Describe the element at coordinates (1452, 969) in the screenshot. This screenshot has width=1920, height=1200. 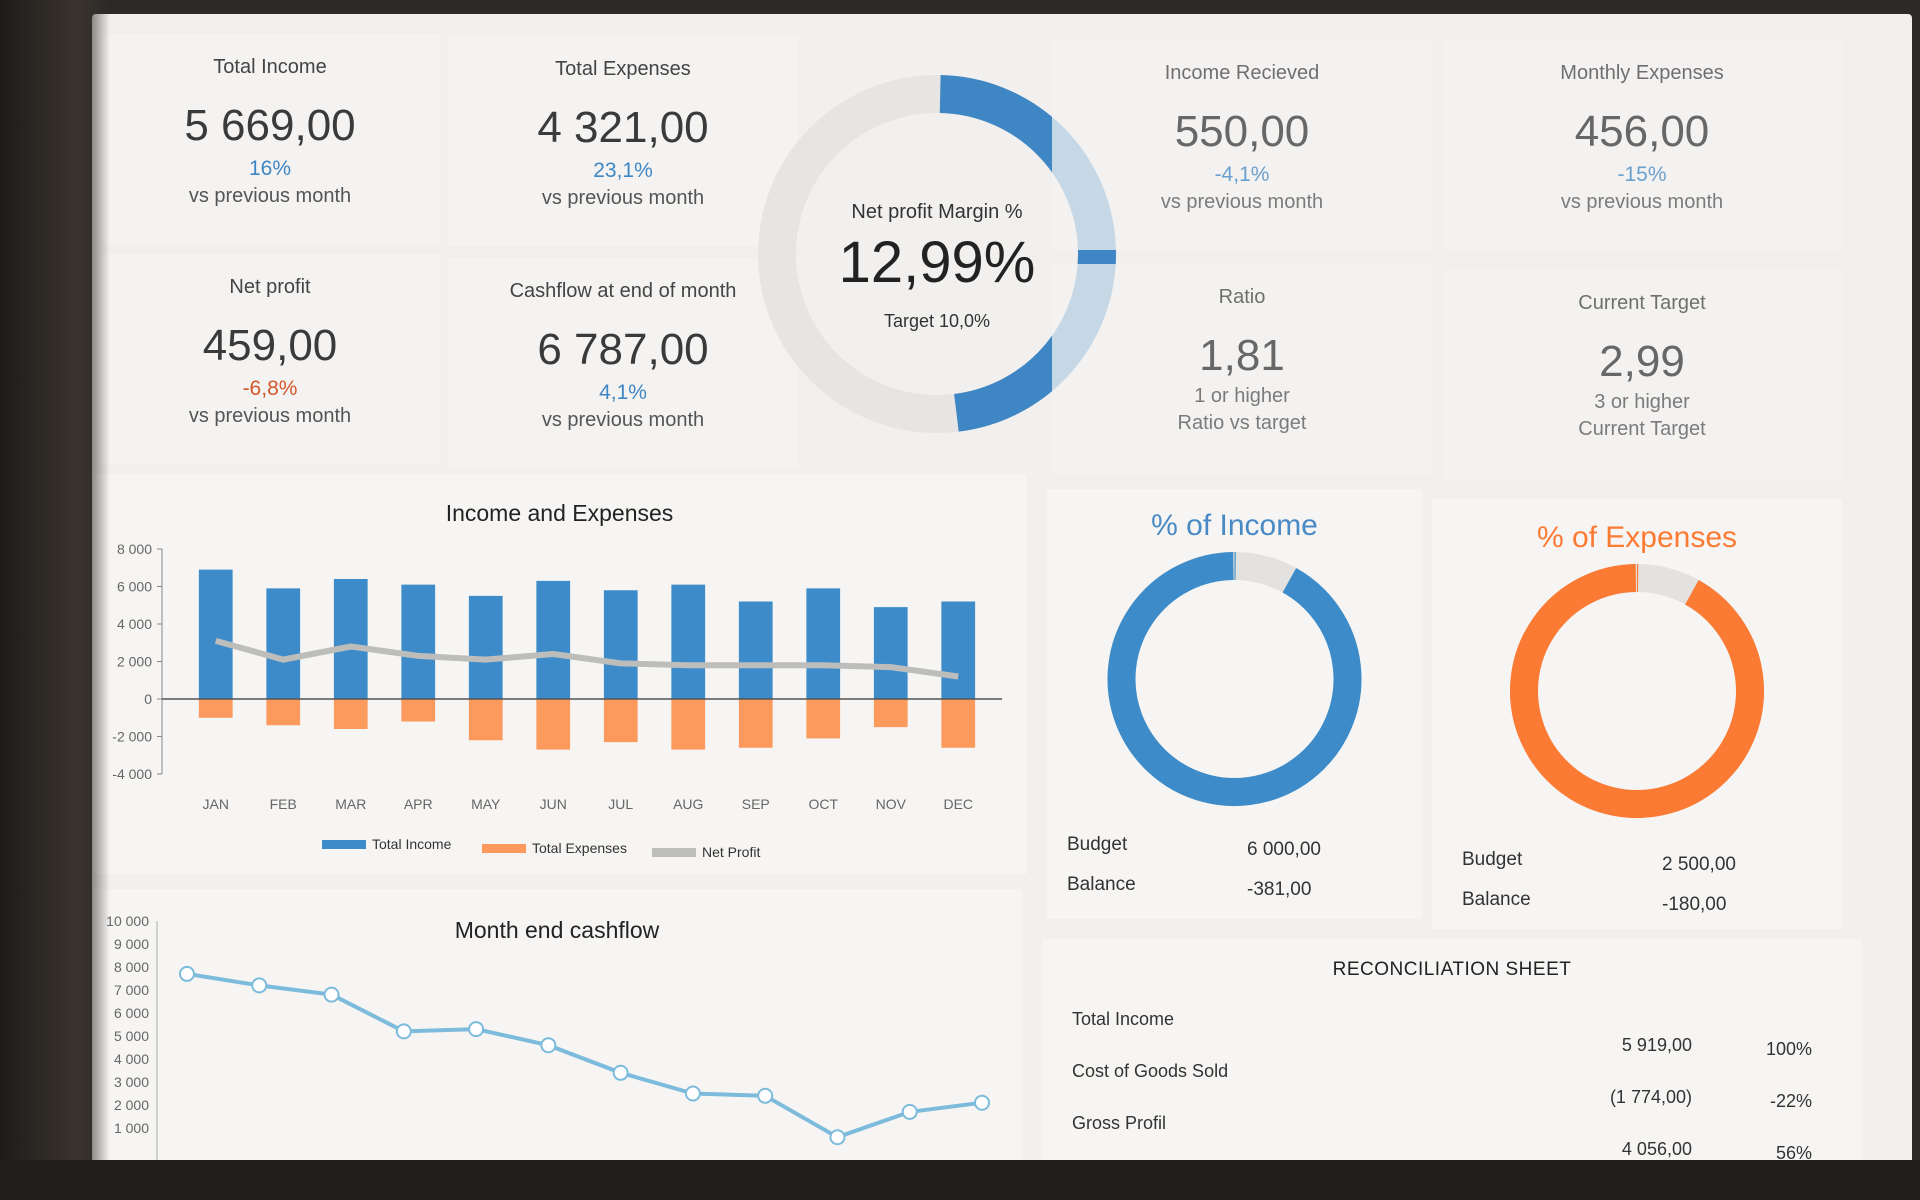
I see `reconciliation-title: RECONCILIATION SHEET` at that location.